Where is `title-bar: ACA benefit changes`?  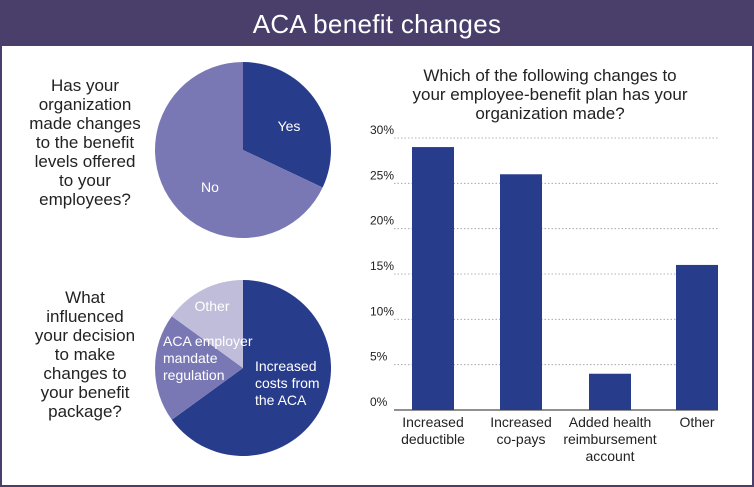
title-bar: ACA benefit changes is located at coordinates (377, 24).